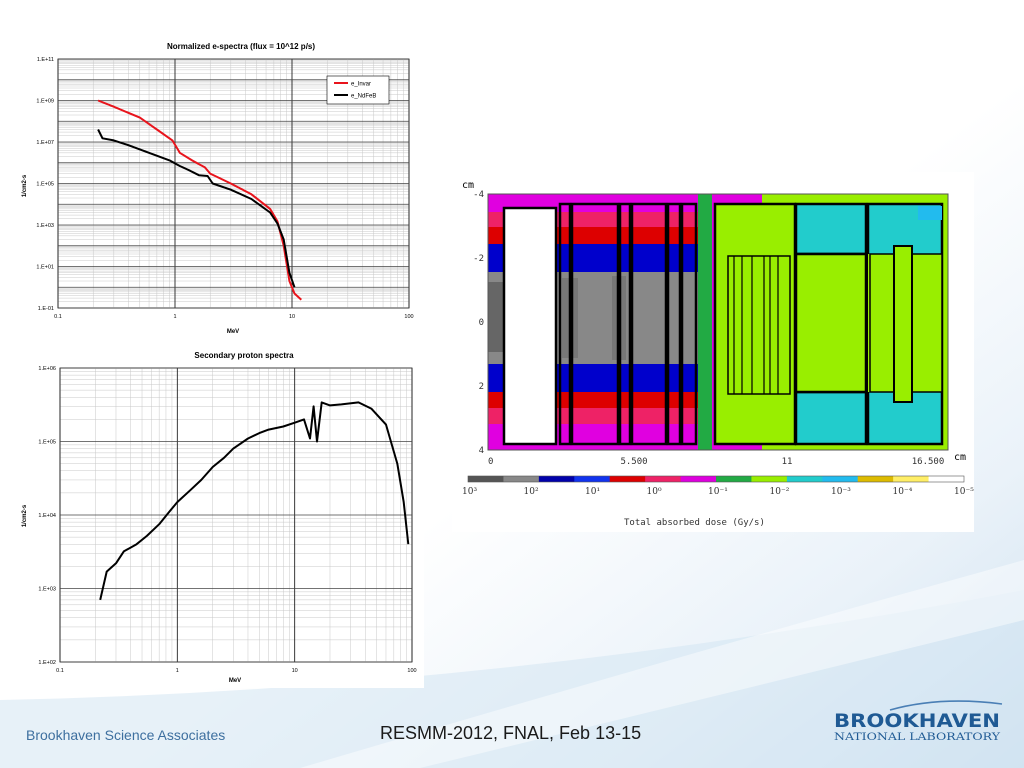  Describe the element at coordinates (478, 323) in the screenshot. I see `y-tick-labels: -4 -2 0 2 4` at that location.